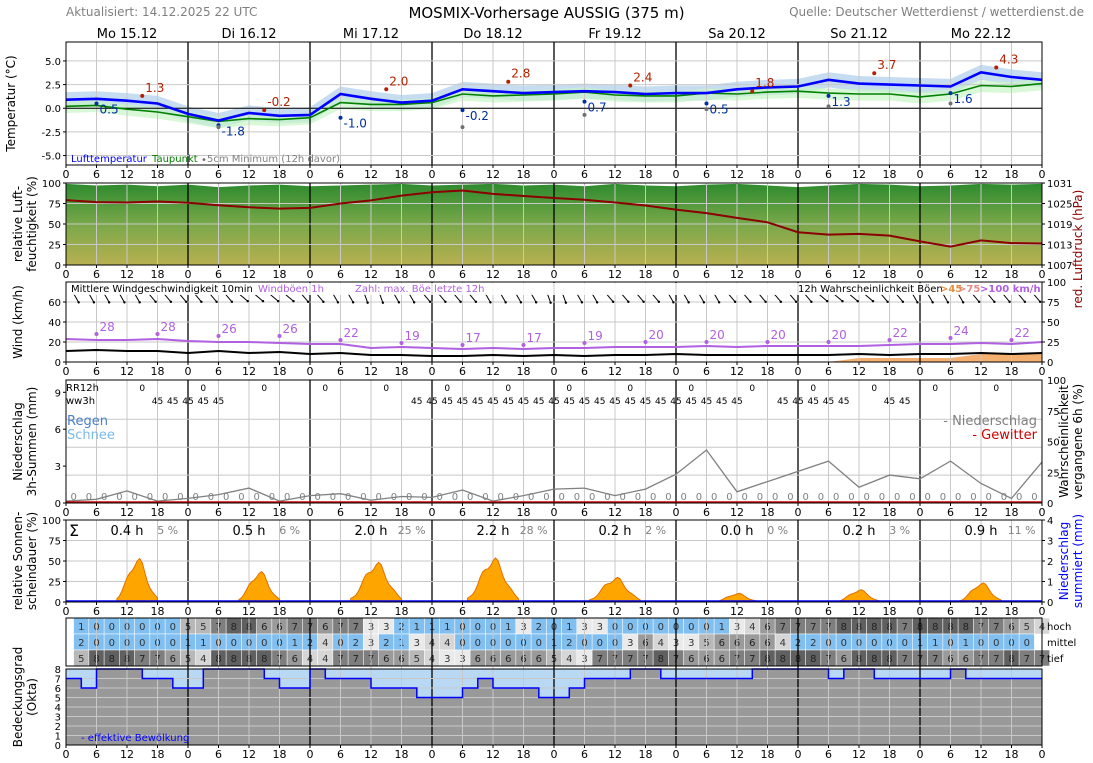  What do you see at coordinates (18, 224) in the screenshot?
I see `y-axis-label: relative Luft-` at bounding box center [18, 224].